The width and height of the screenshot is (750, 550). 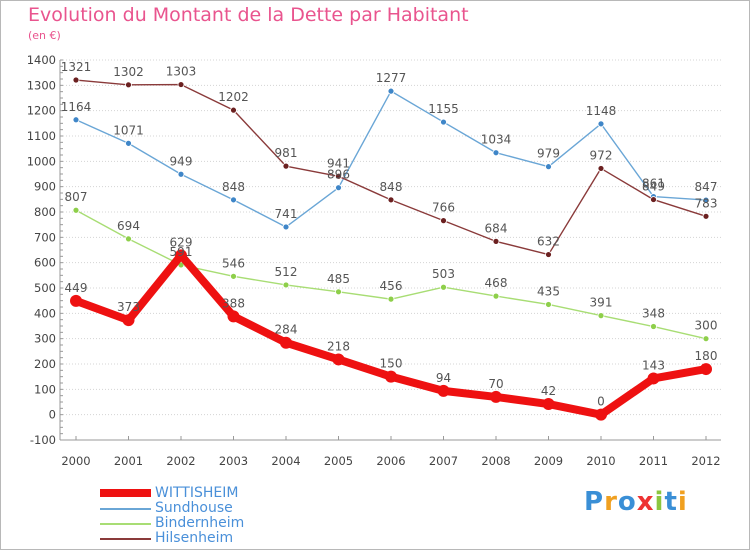 What do you see at coordinates (181, 242) in the screenshot?
I see `data-label-wittisheim: 629` at bounding box center [181, 242].